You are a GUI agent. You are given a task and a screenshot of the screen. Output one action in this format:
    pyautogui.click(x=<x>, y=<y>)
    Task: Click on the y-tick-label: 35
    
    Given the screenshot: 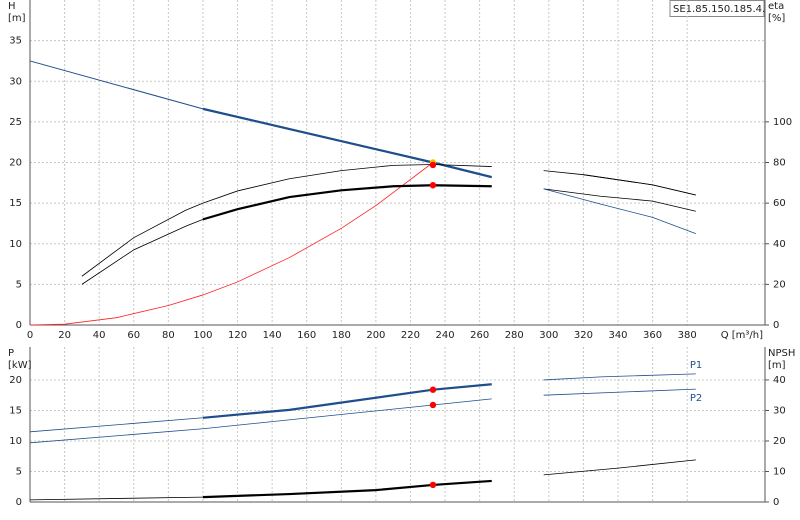 What is the action you would take?
    pyautogui.click(x=15, y=41)
    